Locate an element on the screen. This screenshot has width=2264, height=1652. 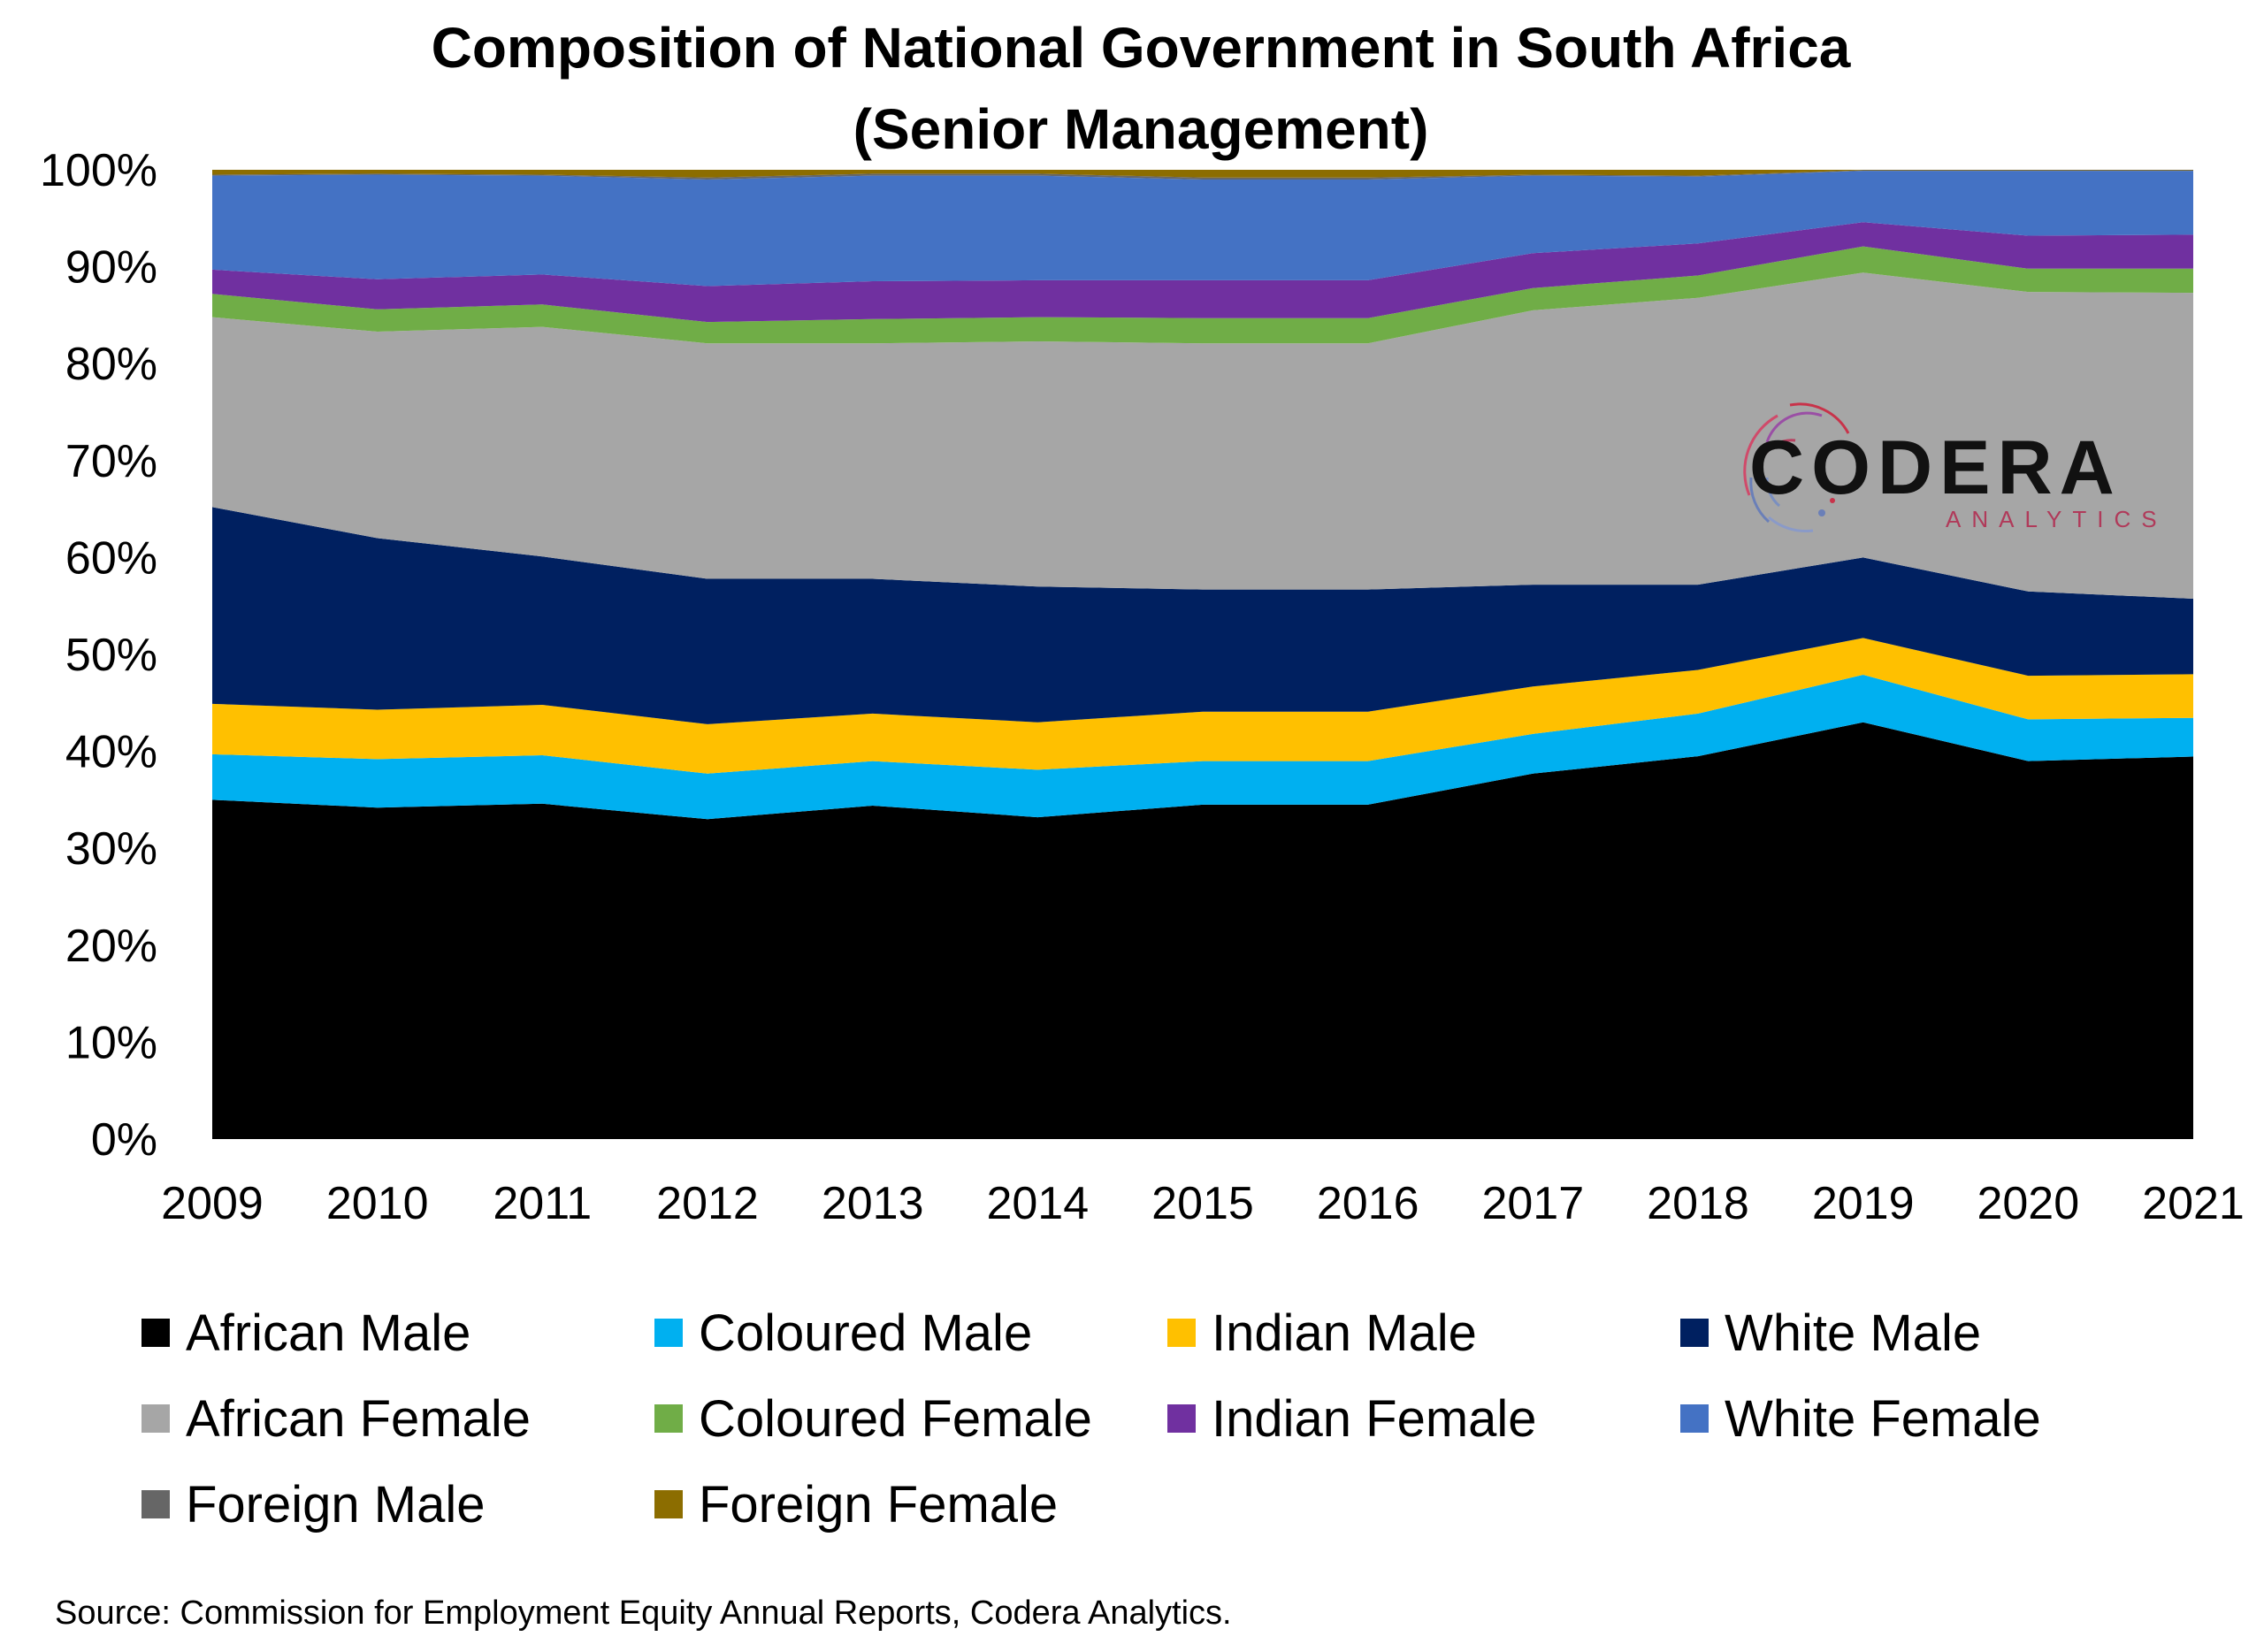
x-tick-label: 2016 is located at coordinates (1368, 1204).